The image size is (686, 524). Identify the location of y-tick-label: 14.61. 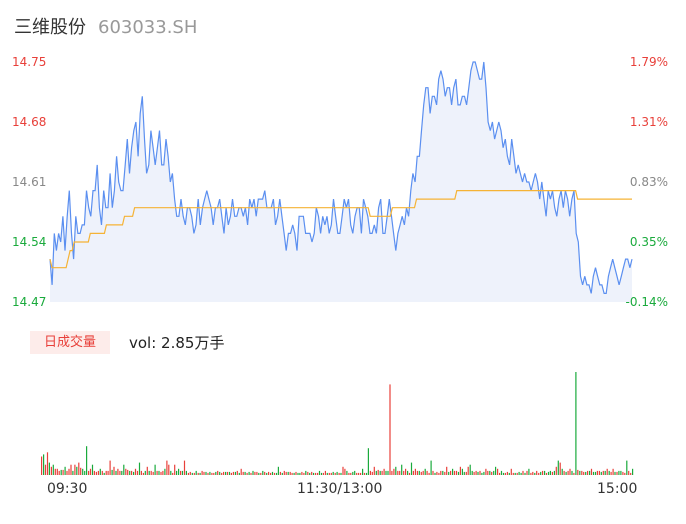
(29, 182).